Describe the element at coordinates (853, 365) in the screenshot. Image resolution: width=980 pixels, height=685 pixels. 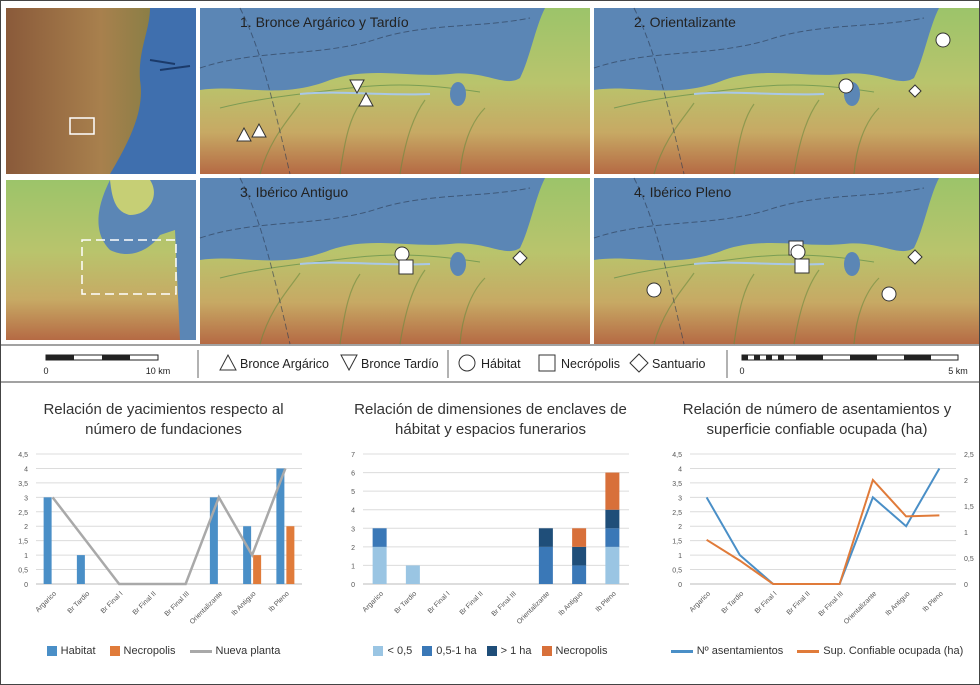
I see `scale-bar-right: 0 5 km` at that location.